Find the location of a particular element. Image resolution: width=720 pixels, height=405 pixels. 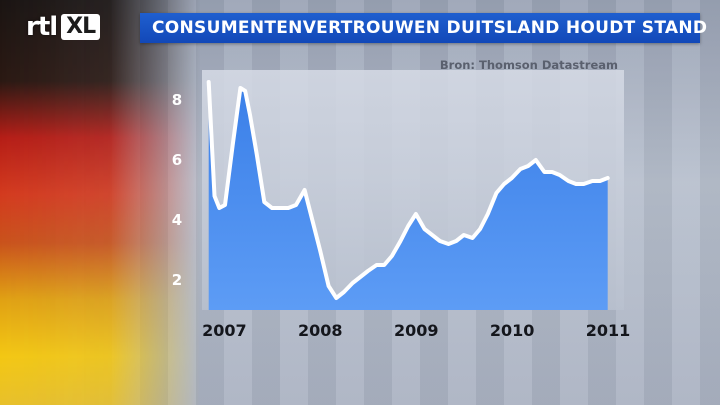

x-tick-label: 2008 is located at coordinates (320, 330).